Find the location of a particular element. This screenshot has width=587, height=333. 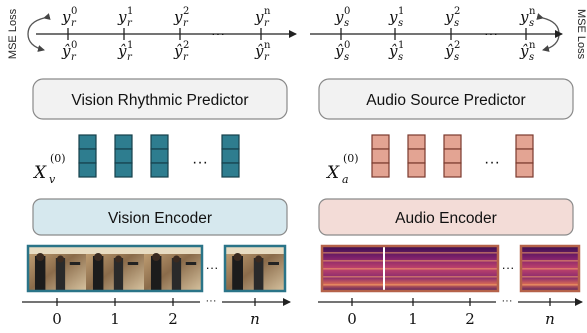

vision-predicted-token: ŷ r0 is located at coordinates (69, 51).